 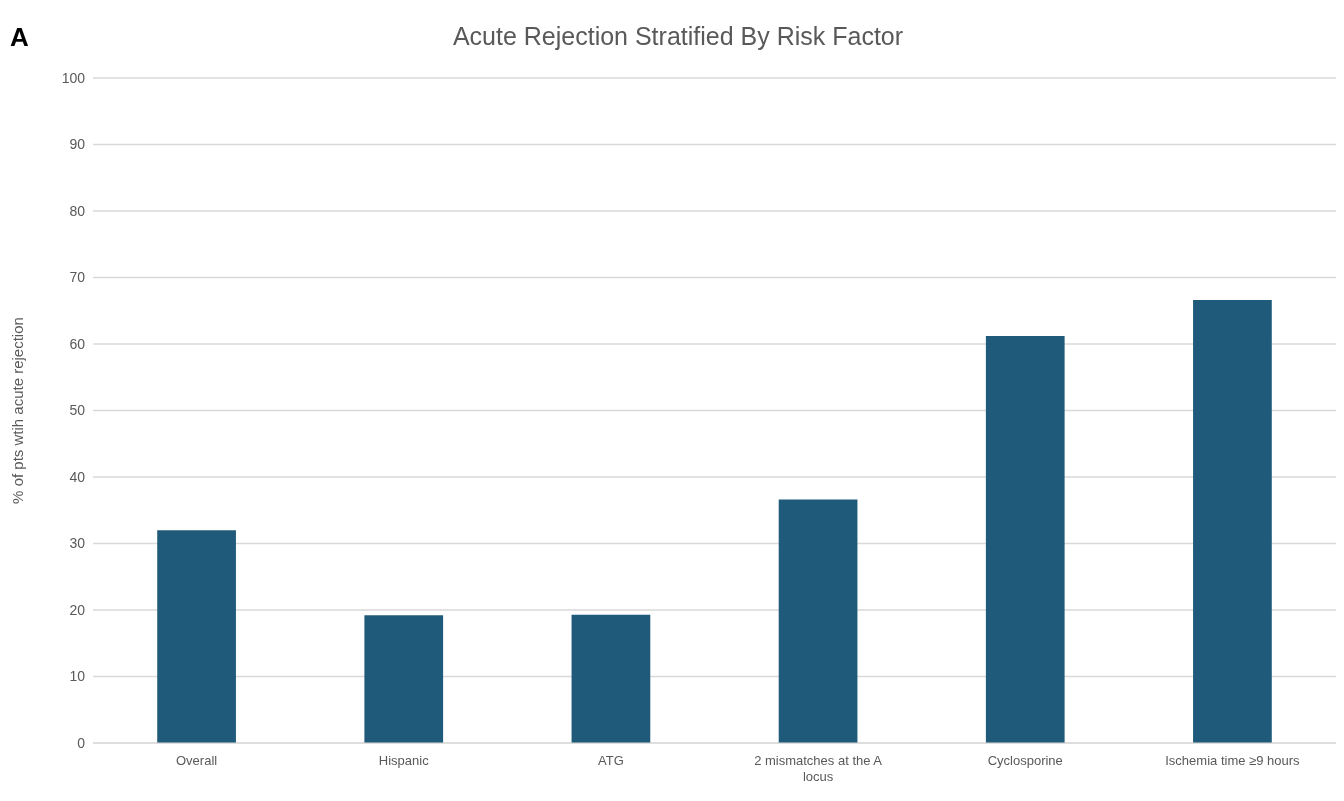 What do you see at coordinates (19, 37) in the screenshot?
I see `text: A` at bounding box center [19, 37].